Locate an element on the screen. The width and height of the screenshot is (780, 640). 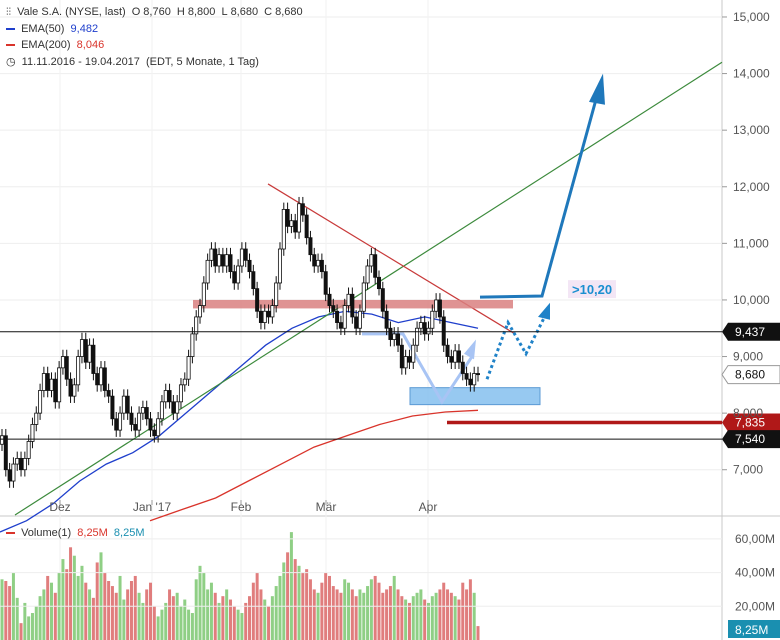
projection-dotted-path is located at coordinates (516, 346).